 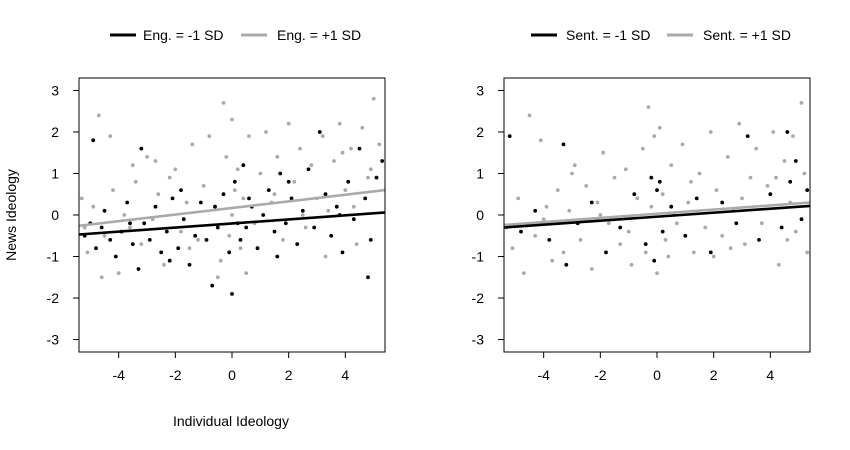 I want to click on y-tick-label: -2, so click(x=478, y=298).